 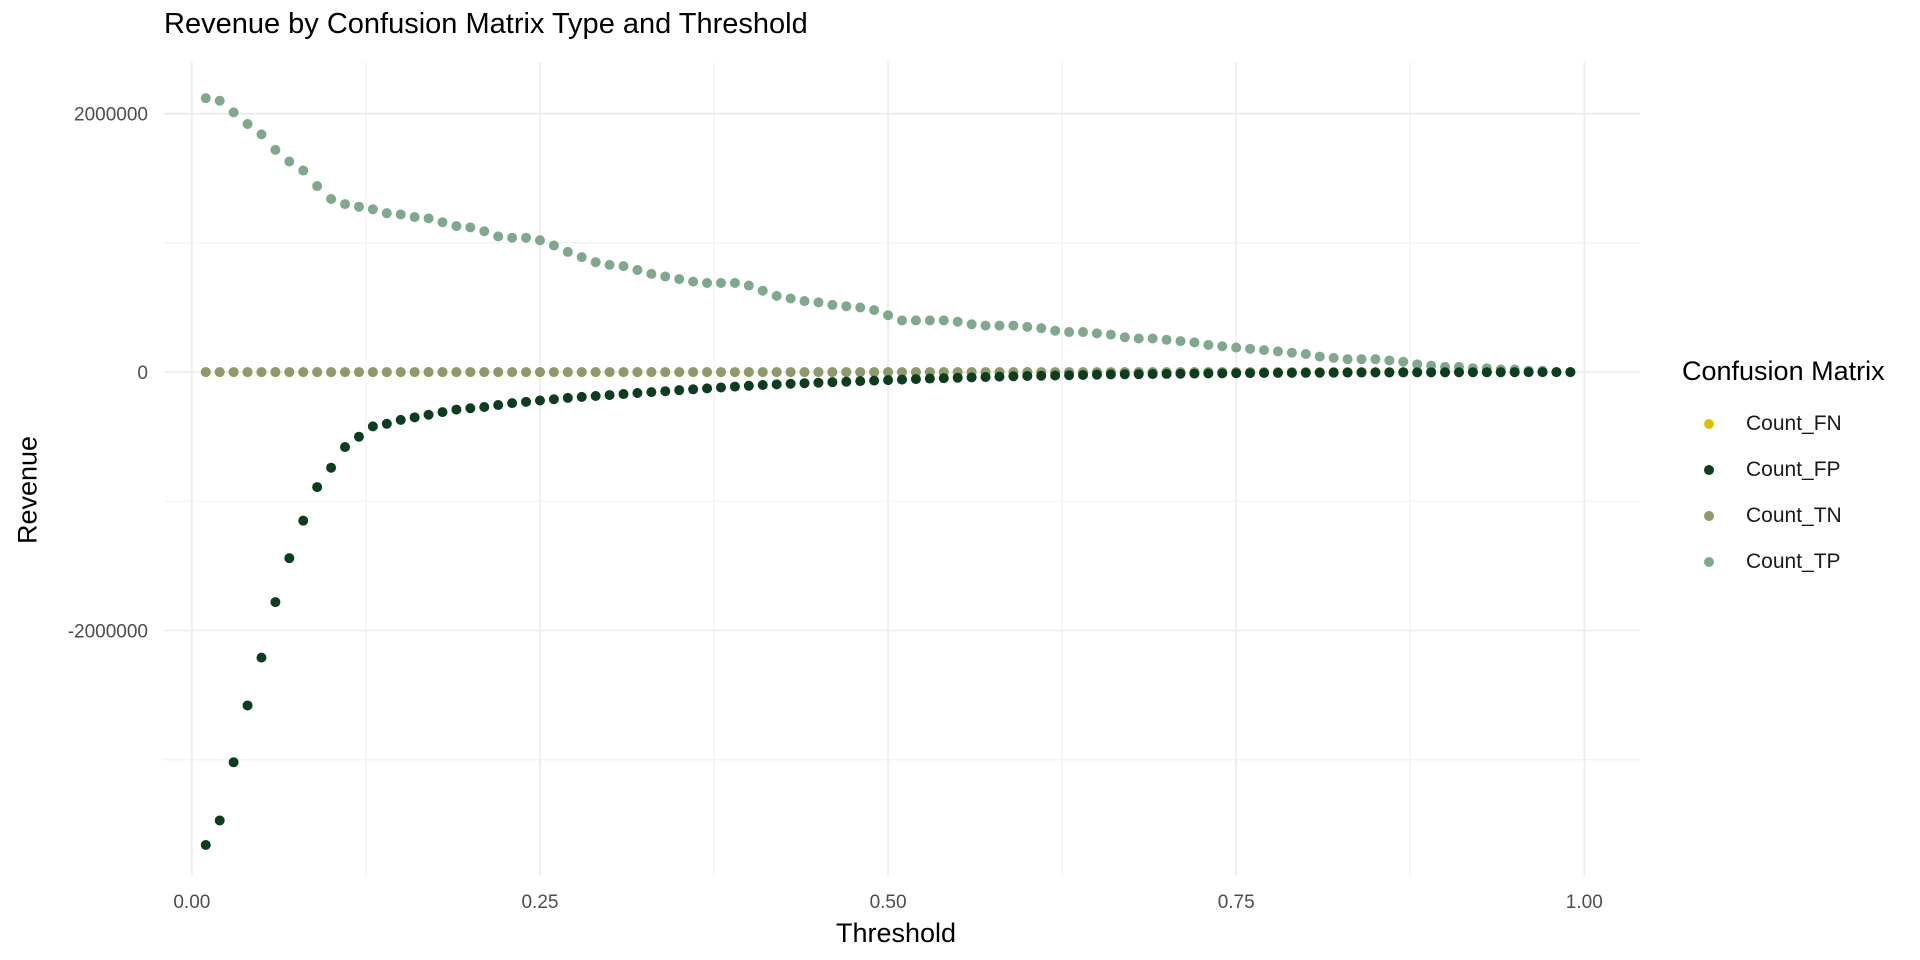 I want to click on y-tick-label: -2000000, so click(x=108, y=632).